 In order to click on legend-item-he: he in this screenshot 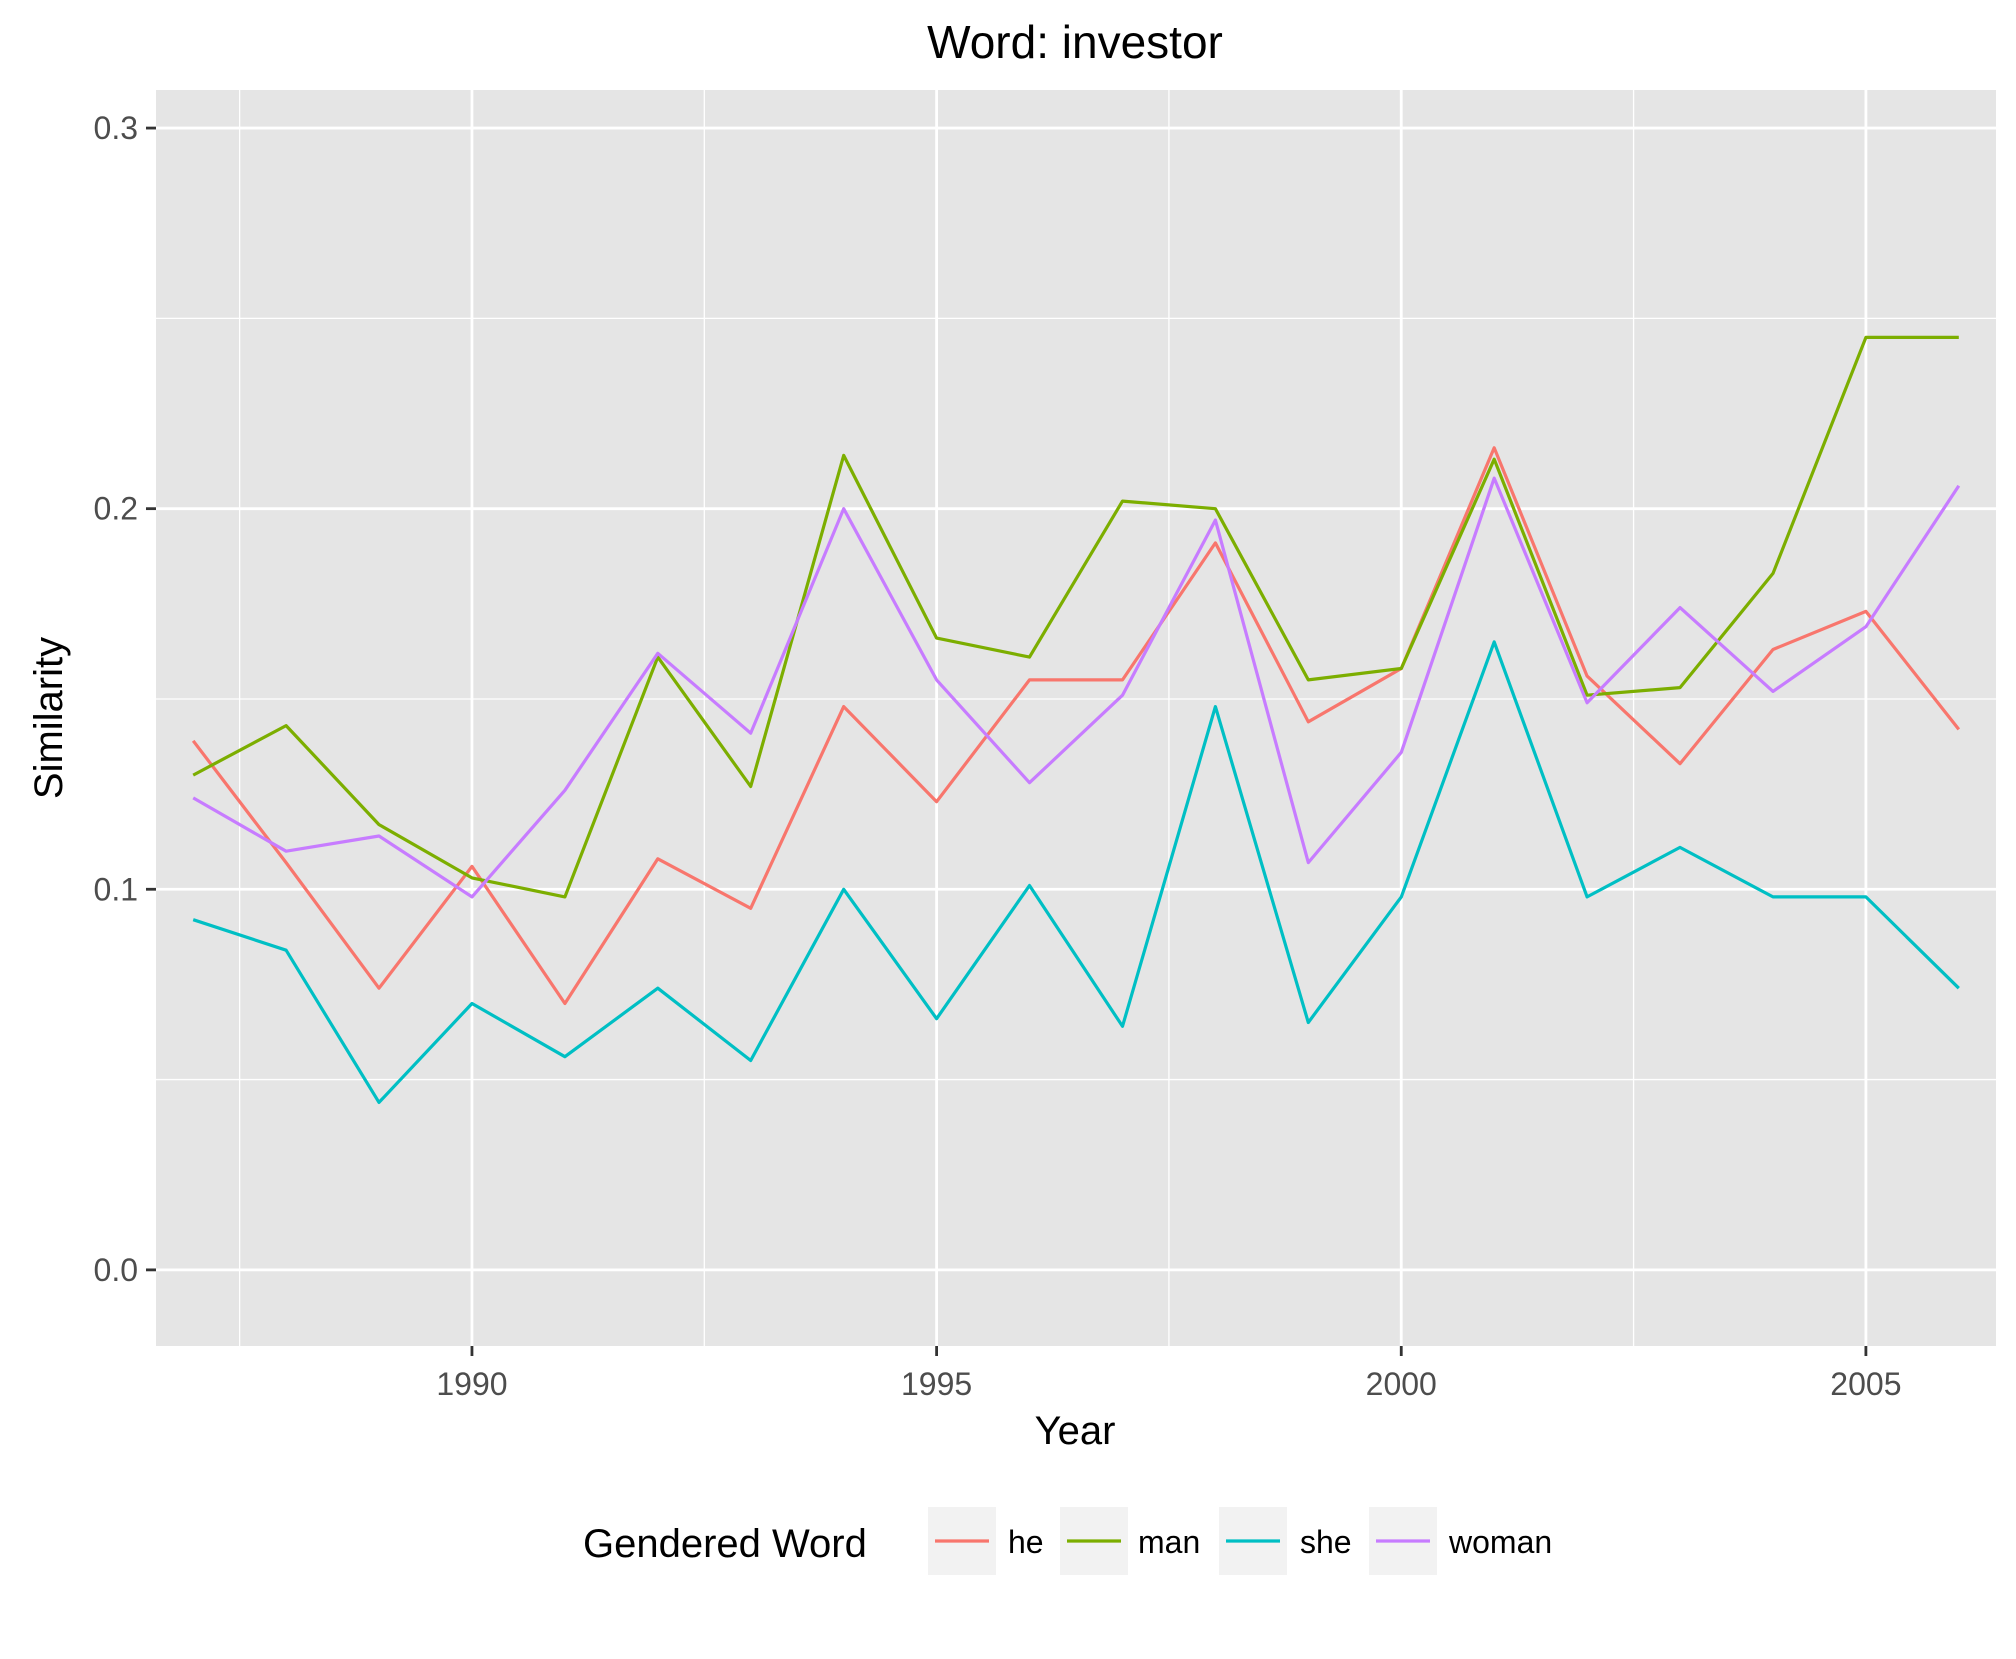, I will do `click(986, 1541)`.